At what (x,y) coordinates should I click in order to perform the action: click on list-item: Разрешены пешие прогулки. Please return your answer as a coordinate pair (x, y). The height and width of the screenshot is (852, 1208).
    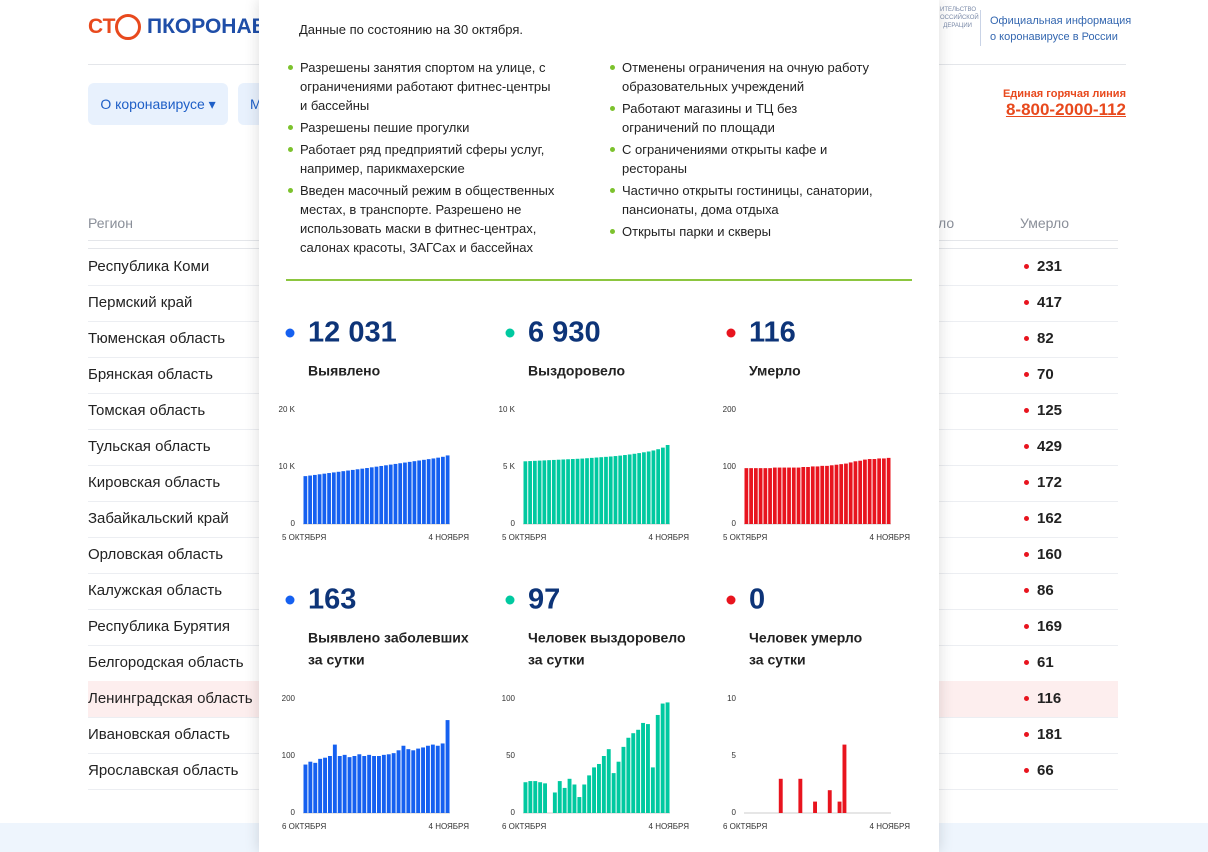
    Looking at the image, I should click on (421, 127).